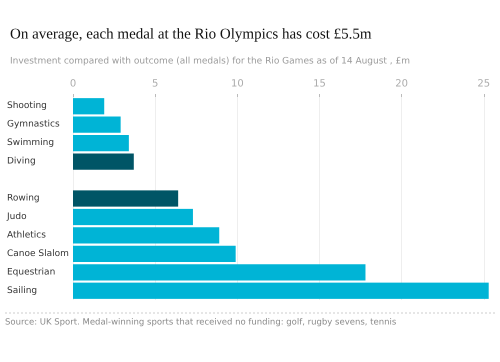  What do you see at coordinates (21, 161) in the screenshot?
I see `y-tick-label: Diving` at bounding box center [21, 161].